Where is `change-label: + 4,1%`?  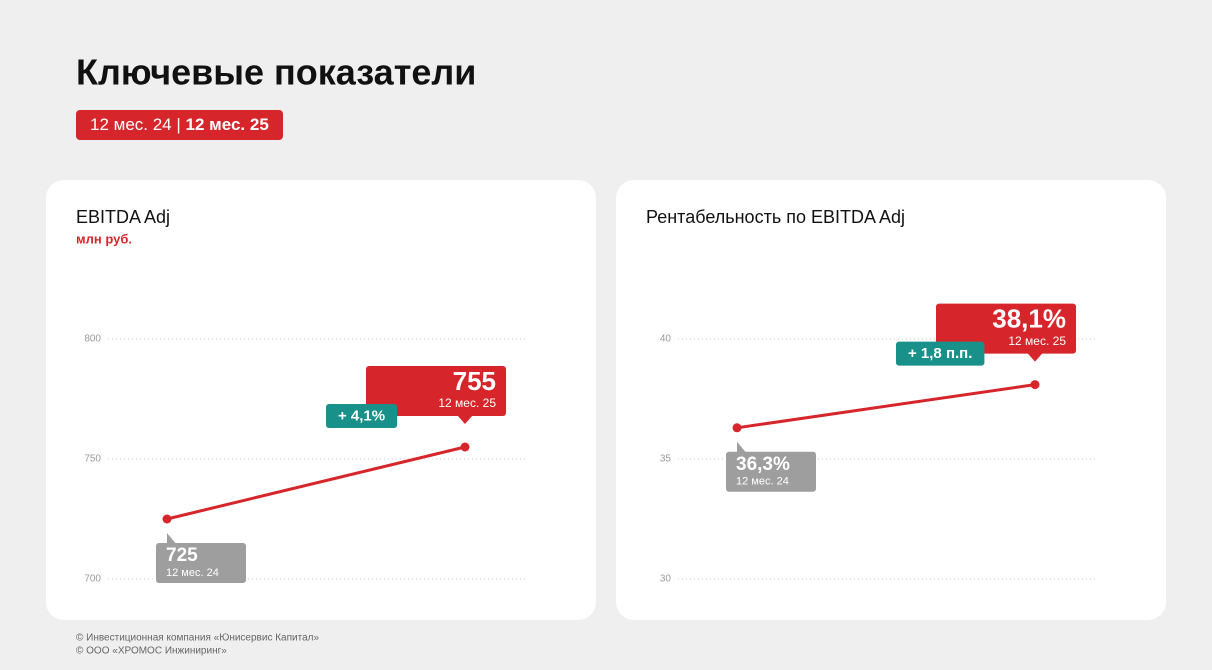
change-label: + 4,1% is located at coordinates (361, 415).